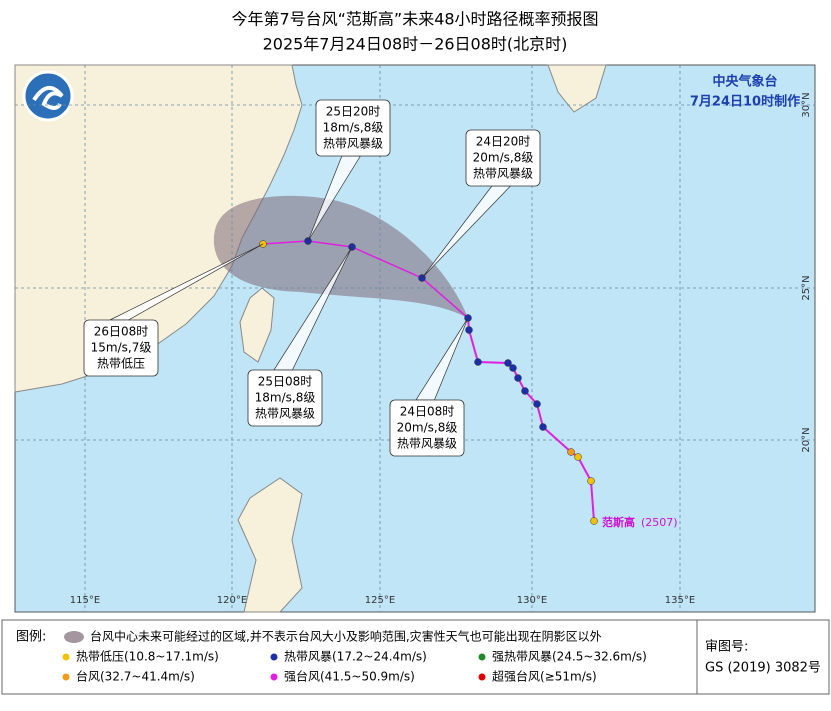 Image resolution: width=831 pixels, height=711 pixels. What do you see at coordinates (380, 600) in the screenshot?
I see `lon-label: 125°E` at bounding box center [380, 600].